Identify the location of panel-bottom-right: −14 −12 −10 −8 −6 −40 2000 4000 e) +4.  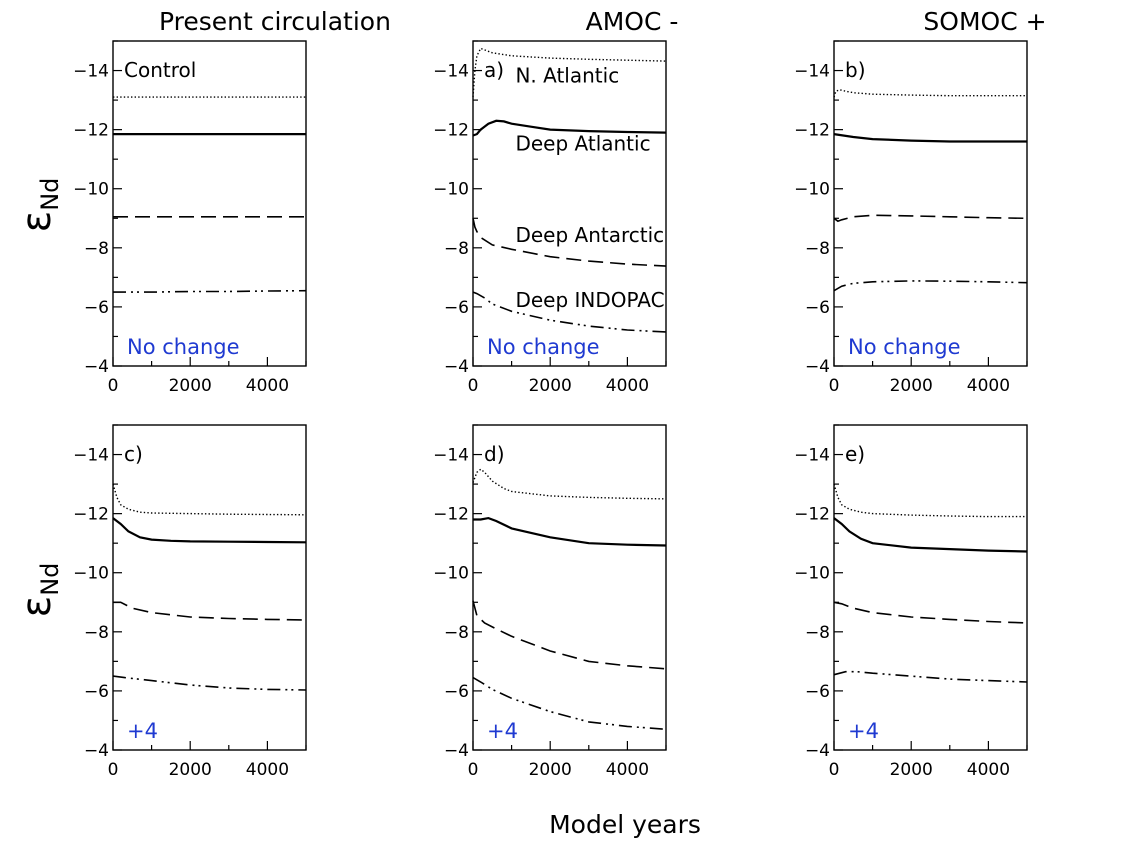
(911, 602).